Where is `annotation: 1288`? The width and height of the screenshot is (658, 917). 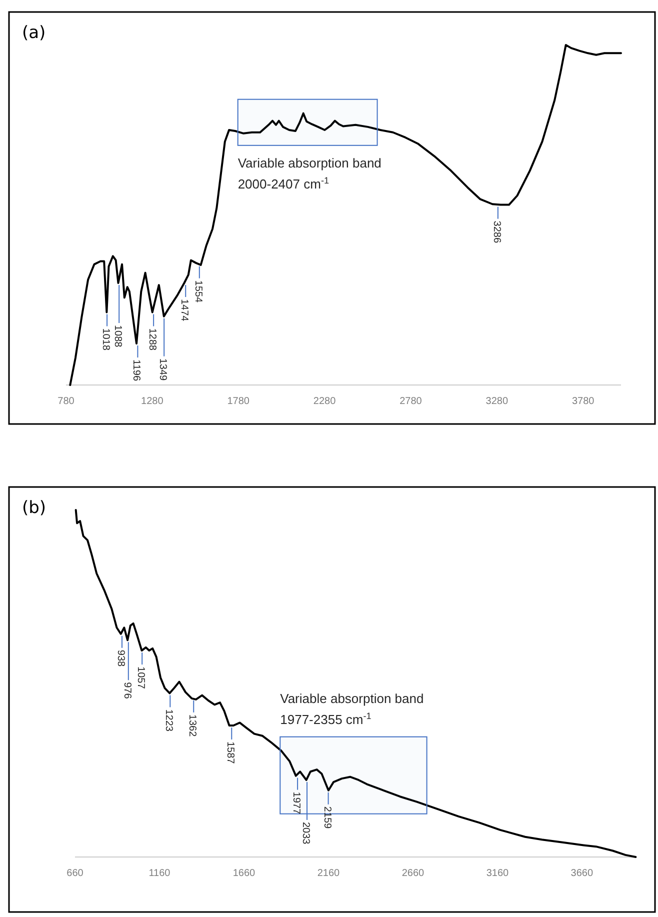 annotation: 1288 is located at coordinates (152, 339).